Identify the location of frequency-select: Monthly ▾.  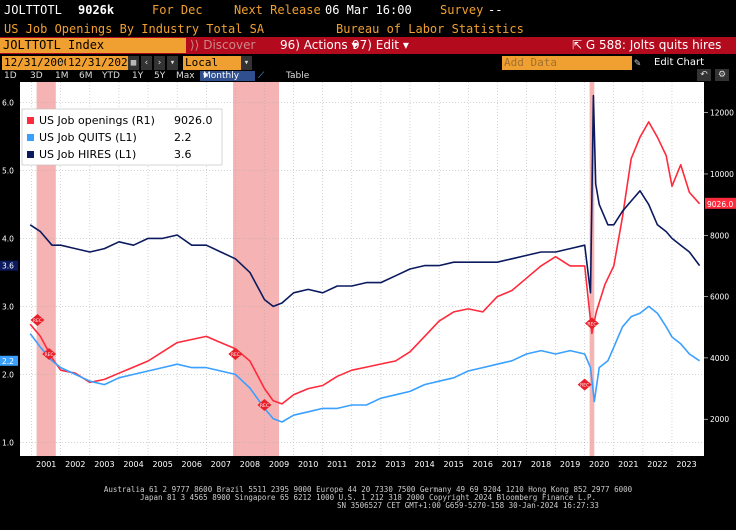
(227, 76).